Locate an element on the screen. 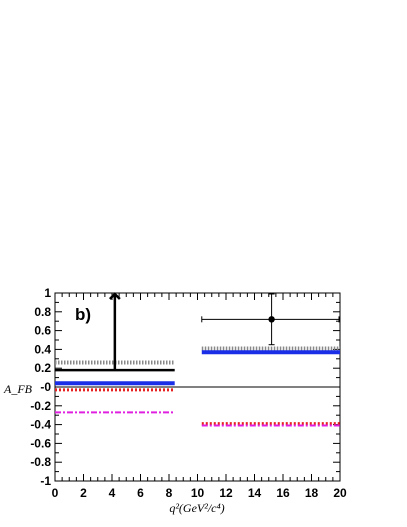  measurement-marker is located at coordinates (271, 319).